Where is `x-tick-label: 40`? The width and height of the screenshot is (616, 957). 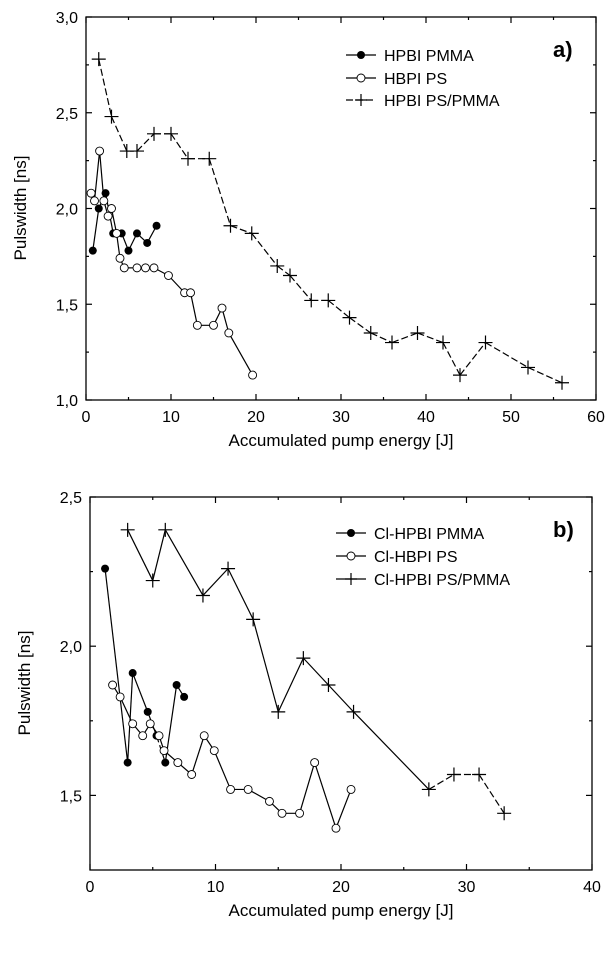 x-tick-label: 40 is located at coordinates (426, 417).